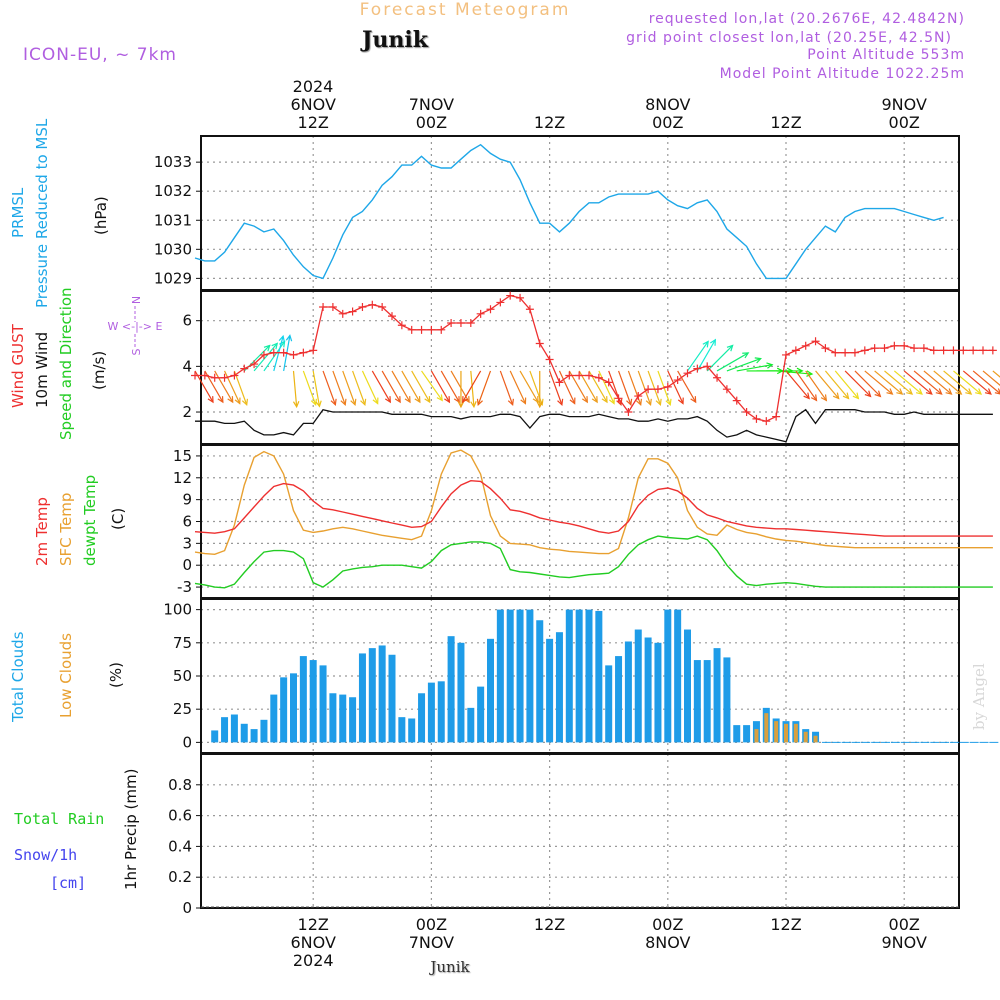 This screenshot has height=1000, width=1000. What do you see at coordinates (187, 543) in the screenshot?
I see `y-tick-label: 3` at bounding box center [187, 543].